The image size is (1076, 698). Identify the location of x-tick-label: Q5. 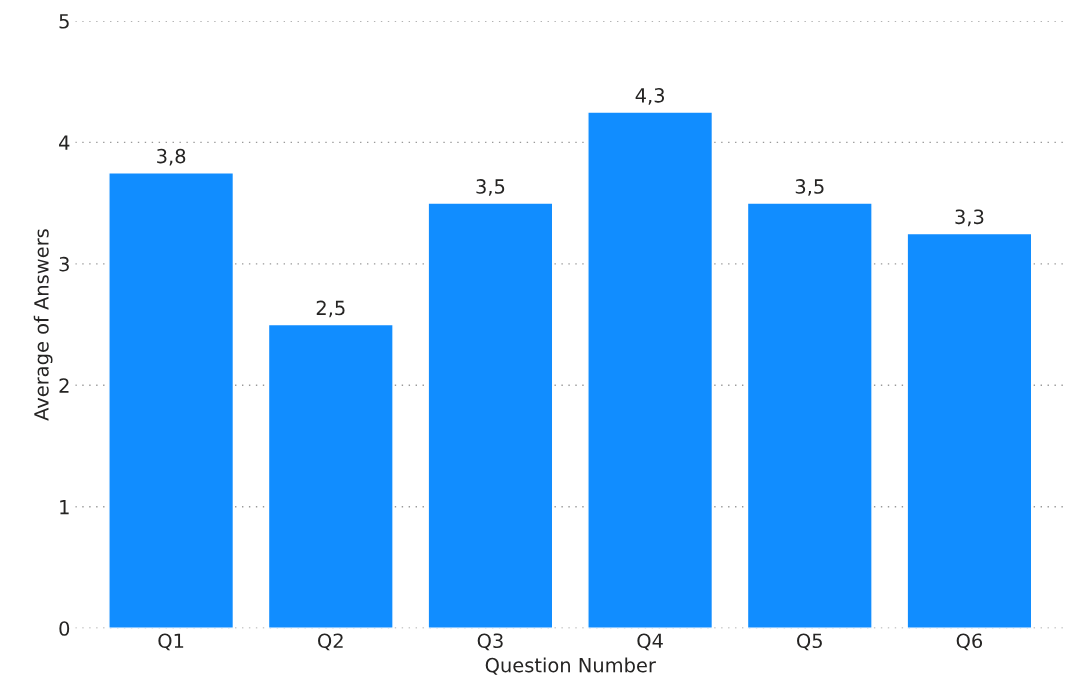
(809, 642).